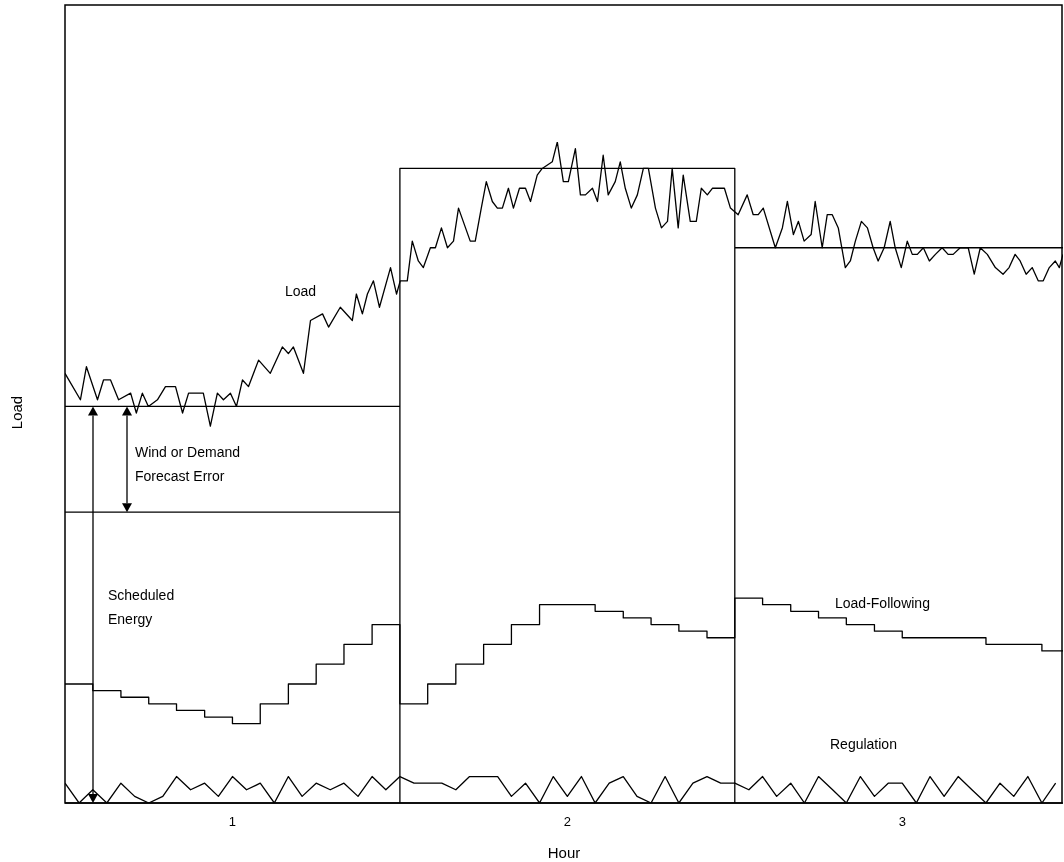 This screenshot has width=1064, height=862. Describe the element at coordinates (567, 822) in the screenshot. I see `x-tick-label: 2` at that location.